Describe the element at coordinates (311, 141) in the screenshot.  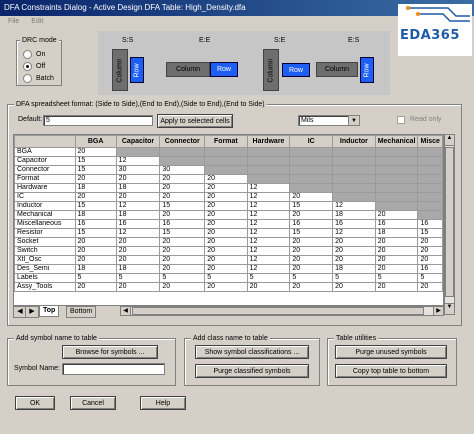
I see `column-header: IC` at that location.